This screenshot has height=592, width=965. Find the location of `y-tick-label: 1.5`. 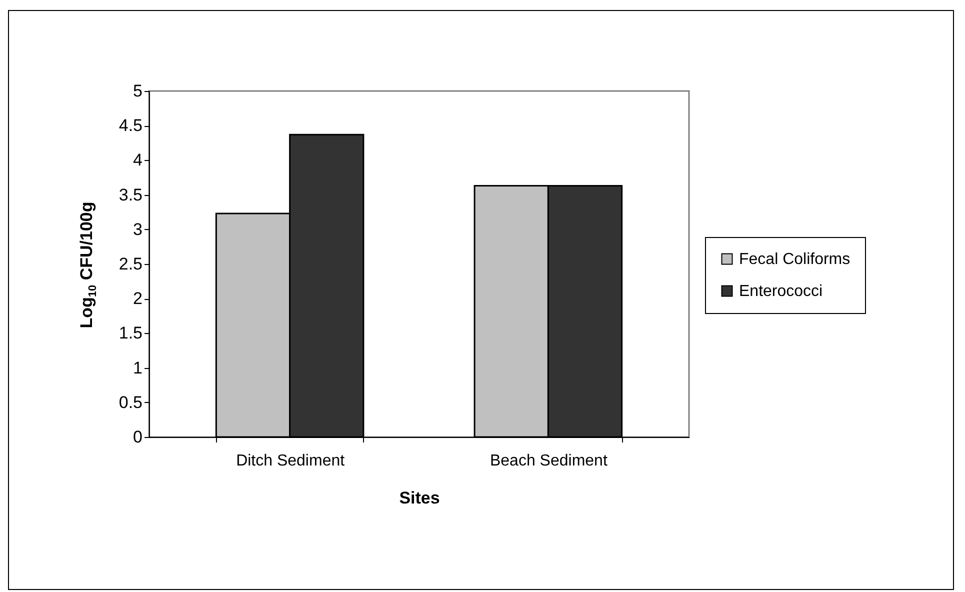

y-tick-label: 1.5 is located at coordinates (130, 333).